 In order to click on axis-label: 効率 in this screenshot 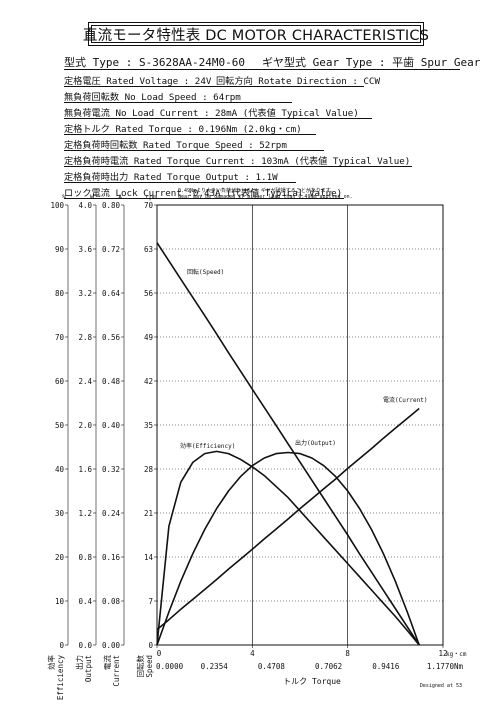, I will do `click(51, 662)`.